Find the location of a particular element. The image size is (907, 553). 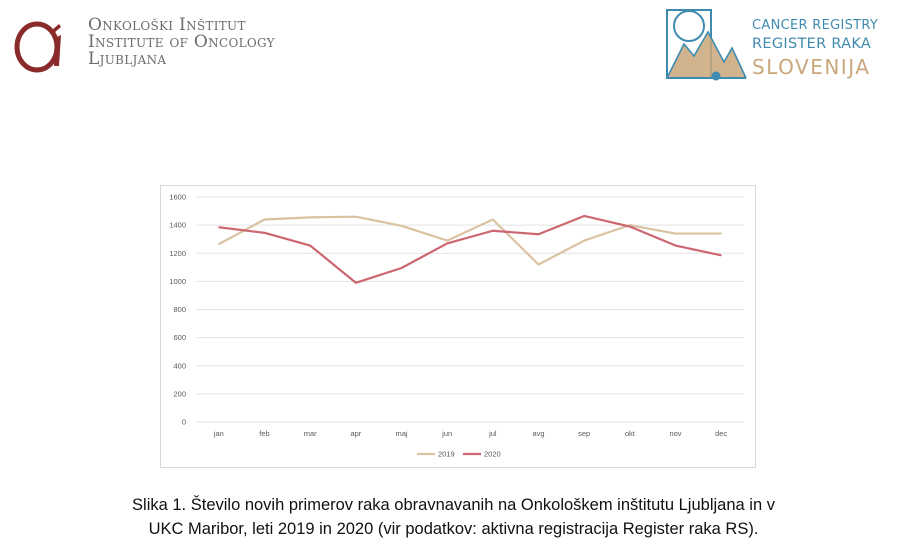

x-tick-label: nov is located at coordinates (675, 433).